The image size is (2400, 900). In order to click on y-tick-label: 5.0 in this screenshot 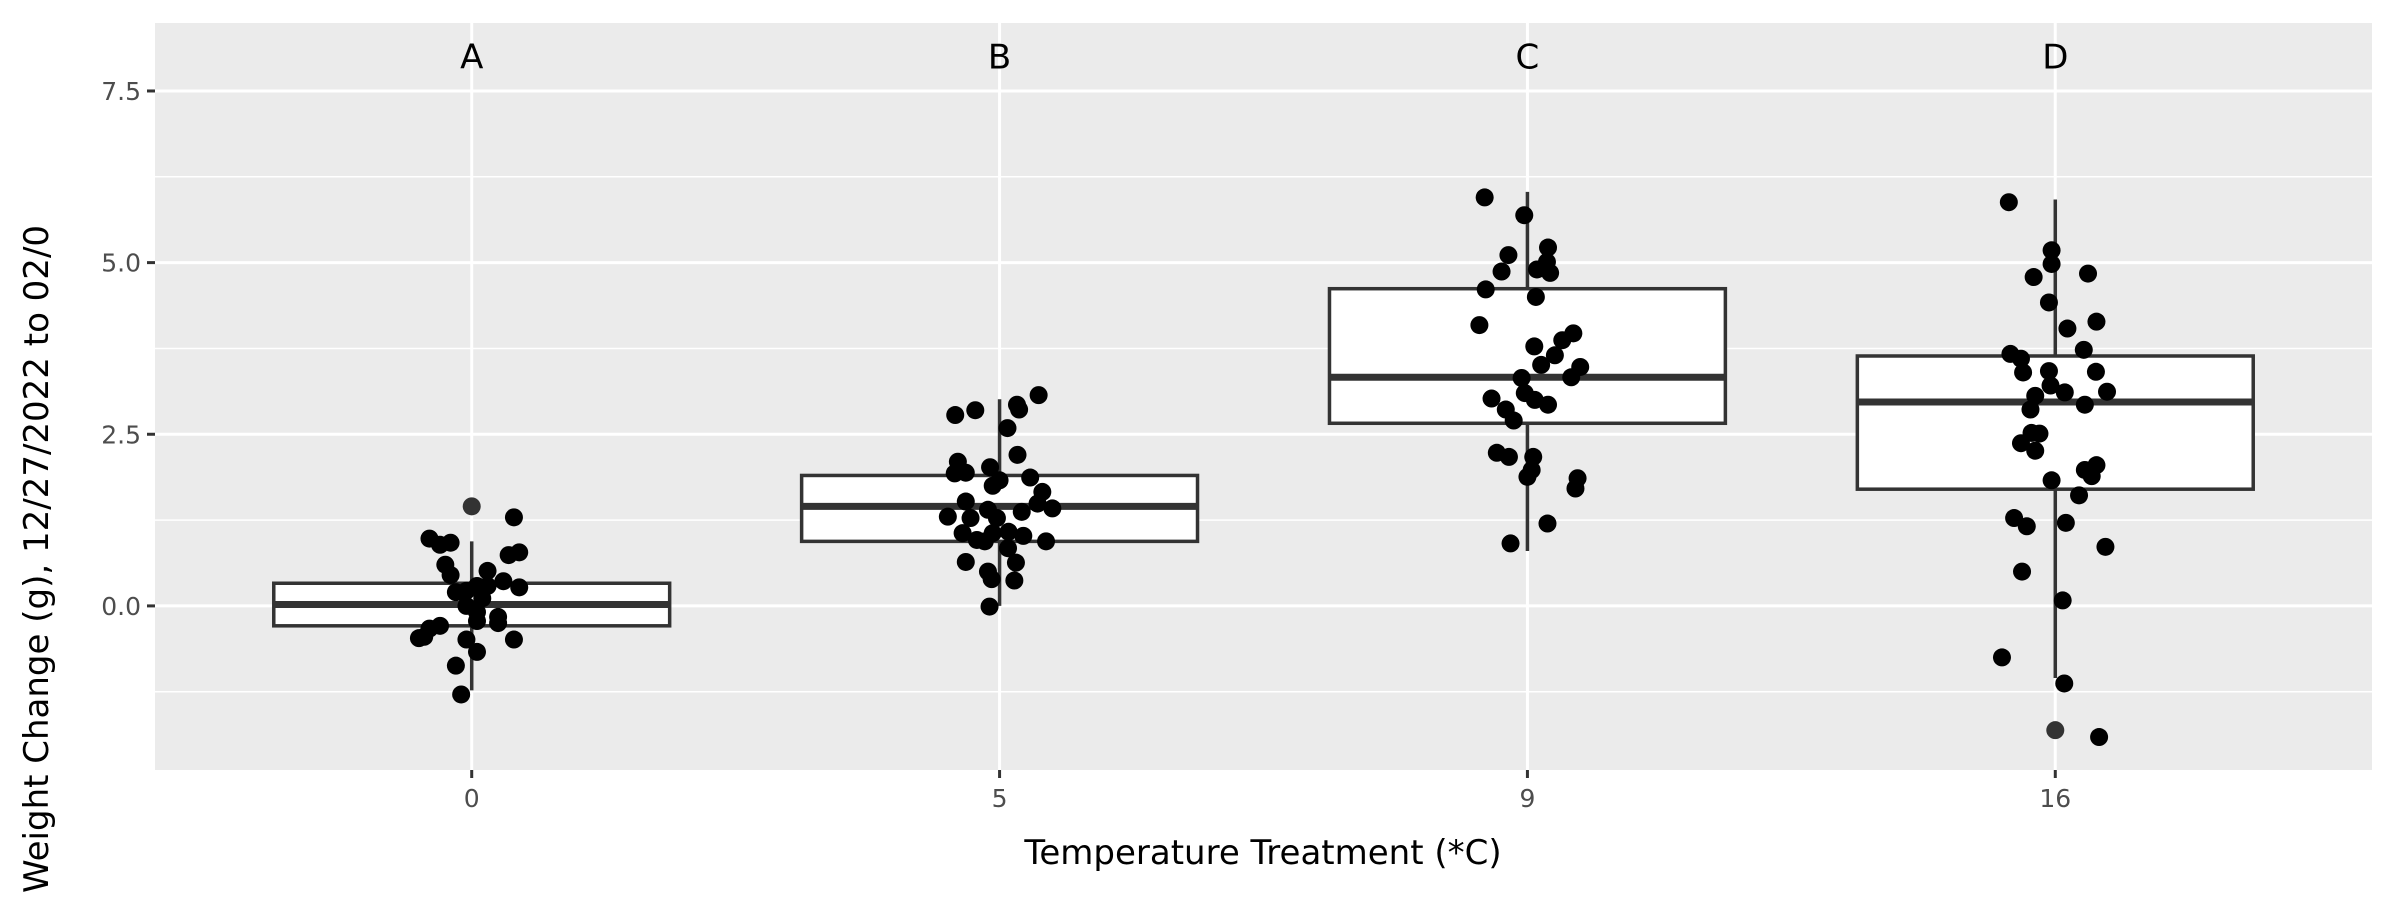, I will do `click(121, 263)`.